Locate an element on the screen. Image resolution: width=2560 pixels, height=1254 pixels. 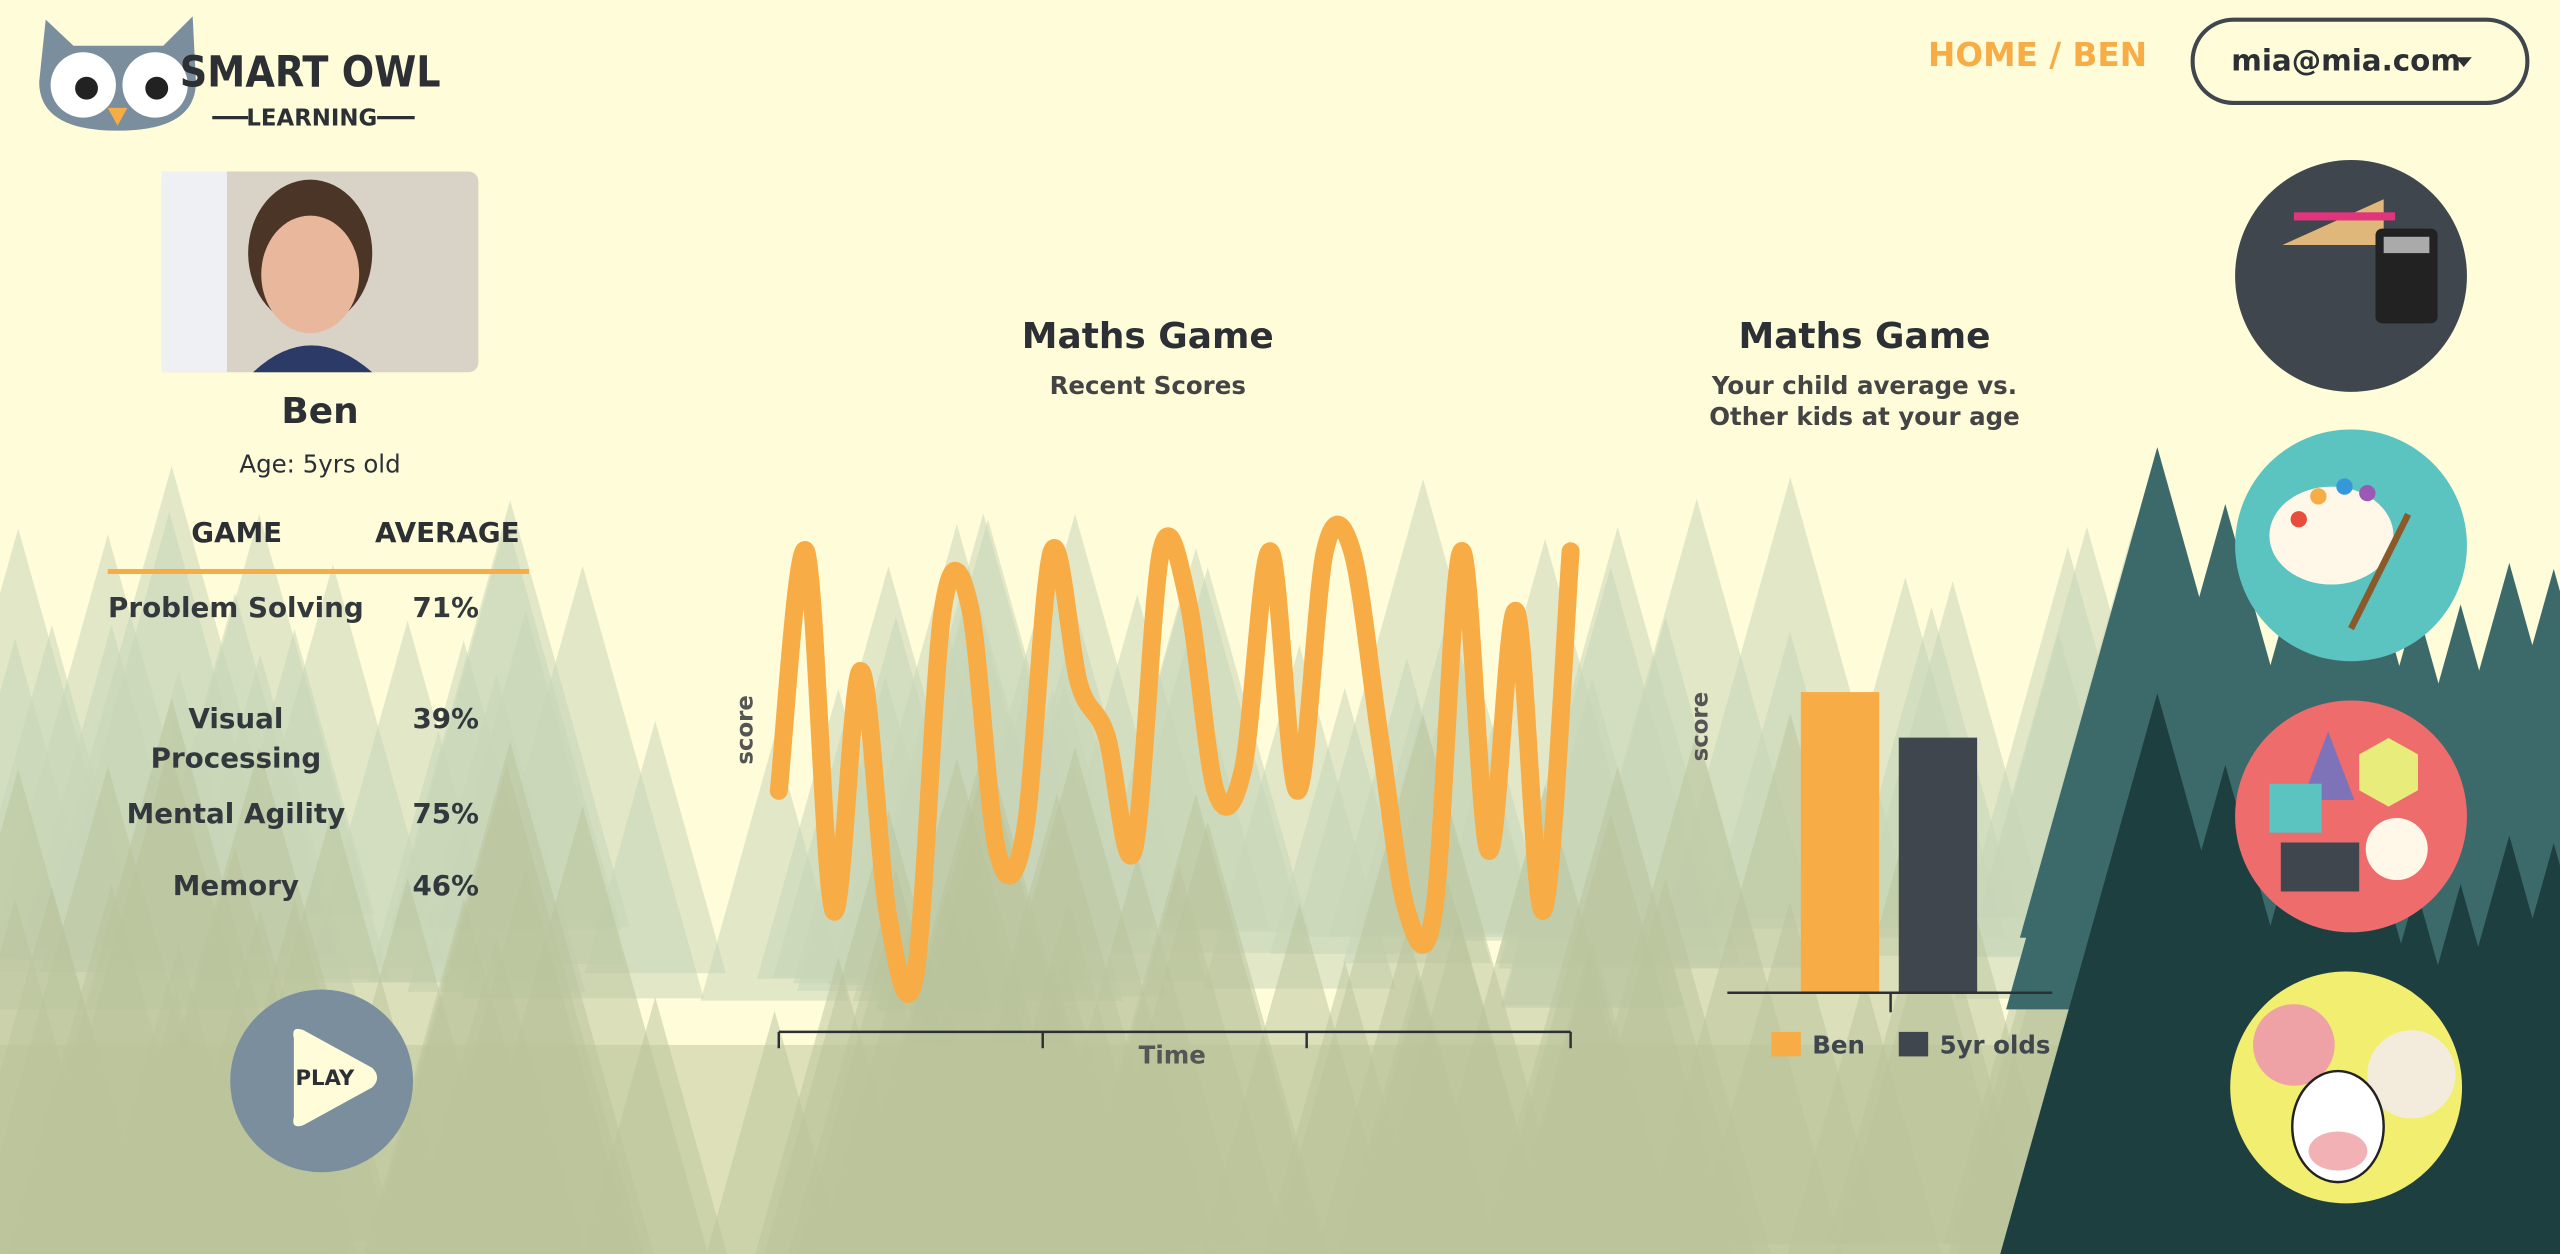
user-email: mia@mia.com is located at coordinates (2346, 61).